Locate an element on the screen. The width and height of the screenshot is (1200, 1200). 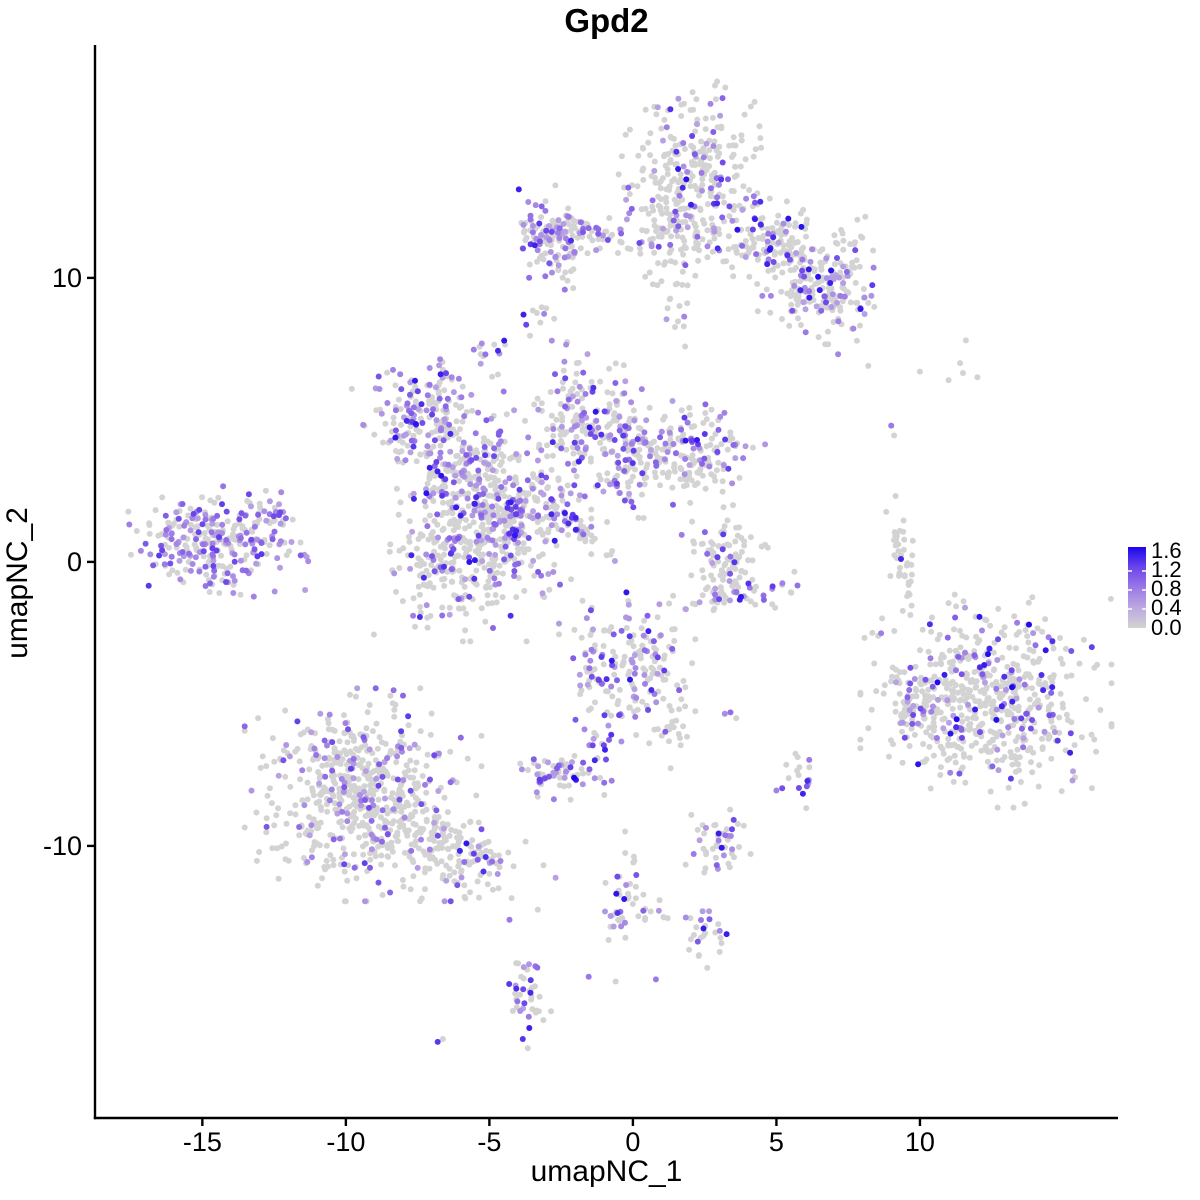
x-tick-label: -10 is located at coordinates (345, 1142).